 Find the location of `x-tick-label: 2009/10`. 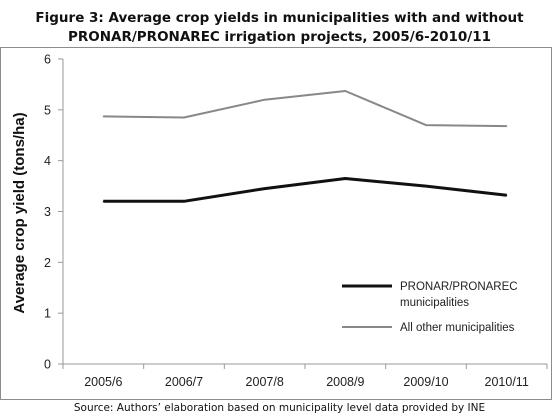

x-tick-label: 2009/10 is located at coordinates (425, 382).